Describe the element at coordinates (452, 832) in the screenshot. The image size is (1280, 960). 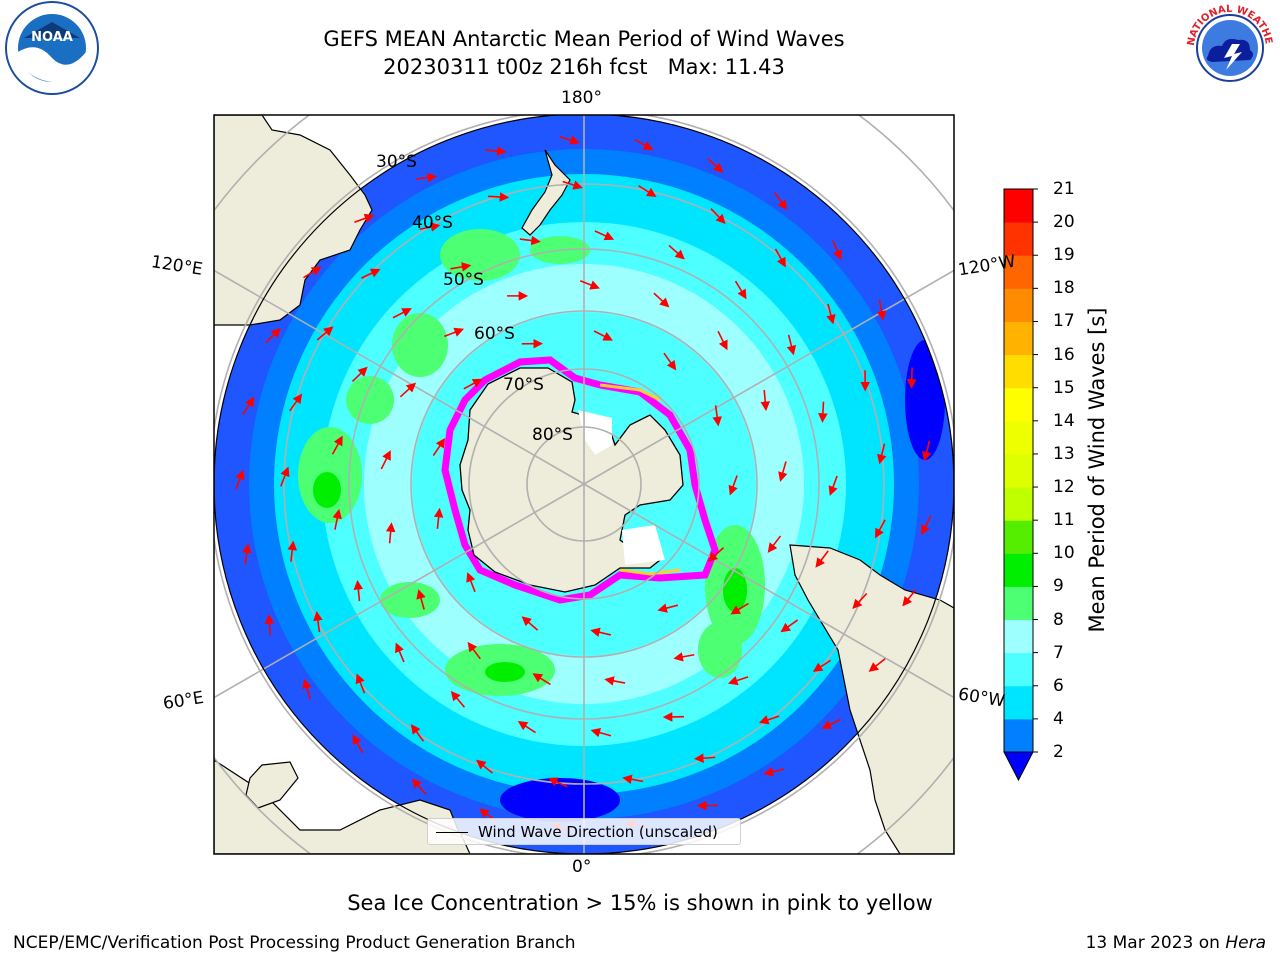
I see `legend-line-swatch` at that location.